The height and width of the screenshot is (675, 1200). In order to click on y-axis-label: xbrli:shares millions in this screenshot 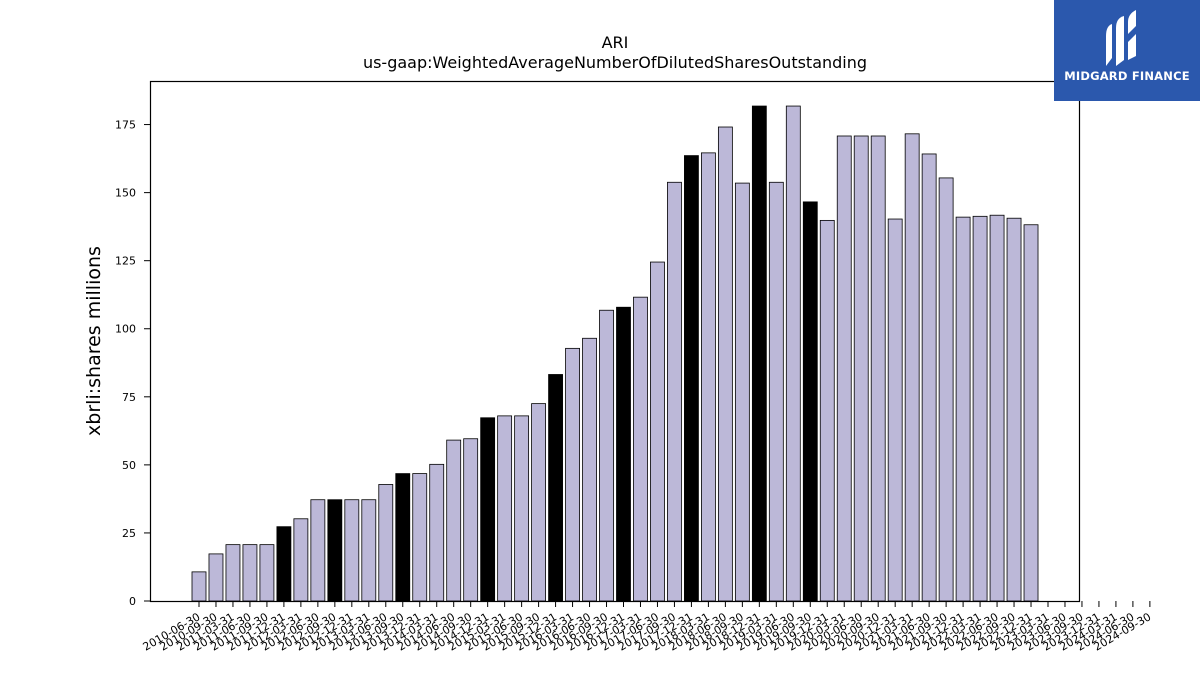, I will do `click(94, 341)`.